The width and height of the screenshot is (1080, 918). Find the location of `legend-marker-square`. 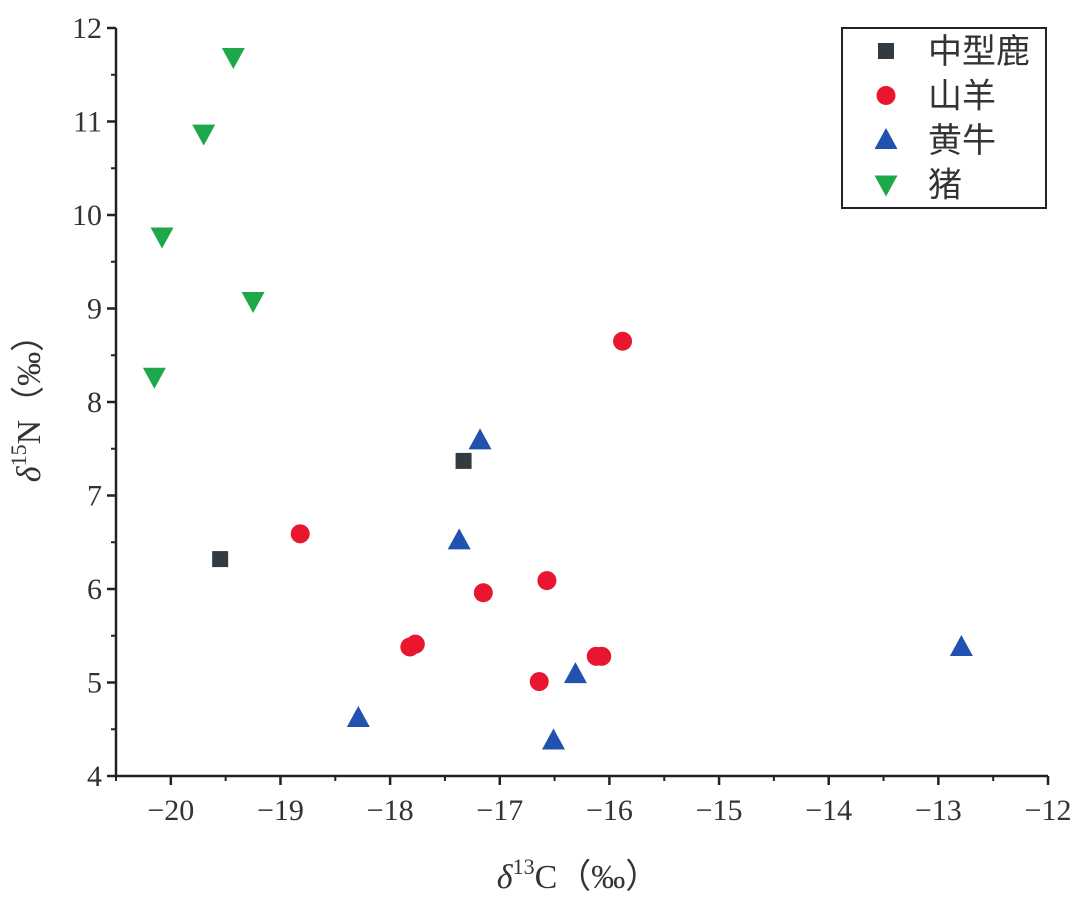

legend-marker-square is located at coordinates (886, 51).